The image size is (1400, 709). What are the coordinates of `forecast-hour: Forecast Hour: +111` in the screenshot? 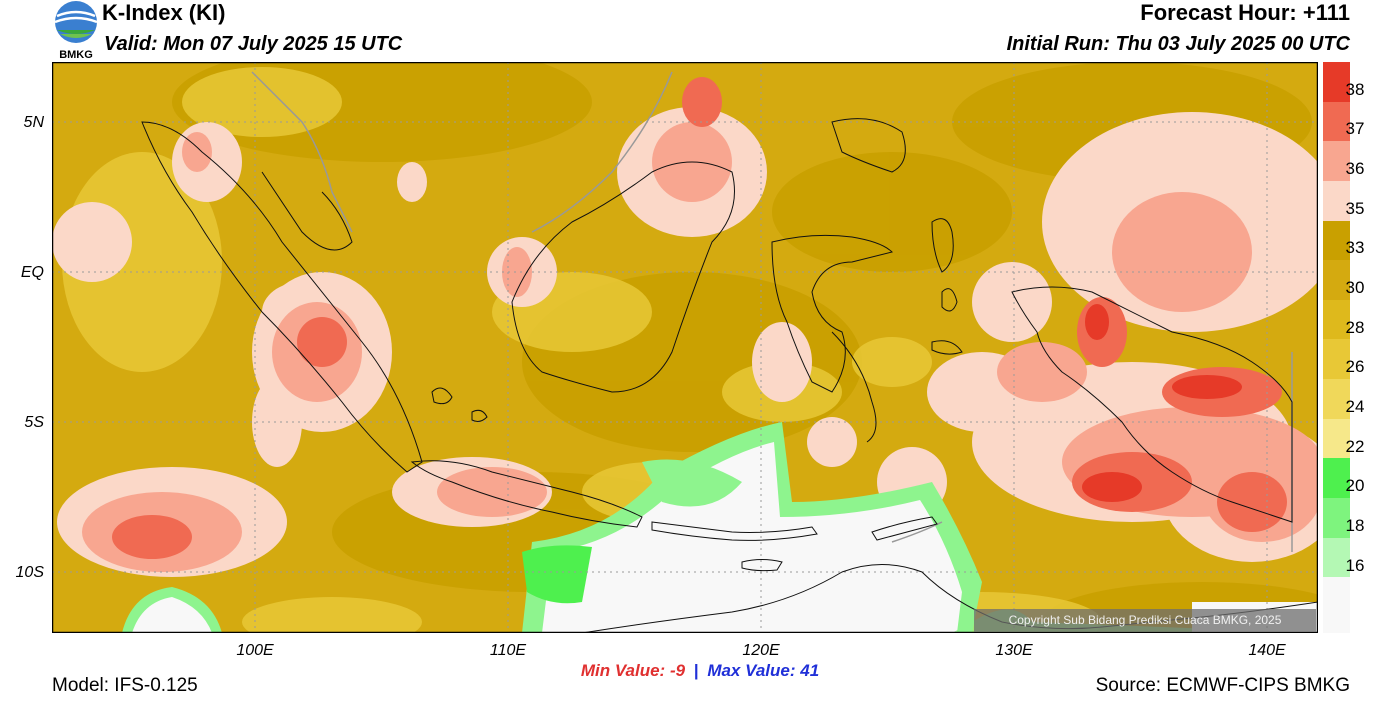 It's located at (1245, 12).